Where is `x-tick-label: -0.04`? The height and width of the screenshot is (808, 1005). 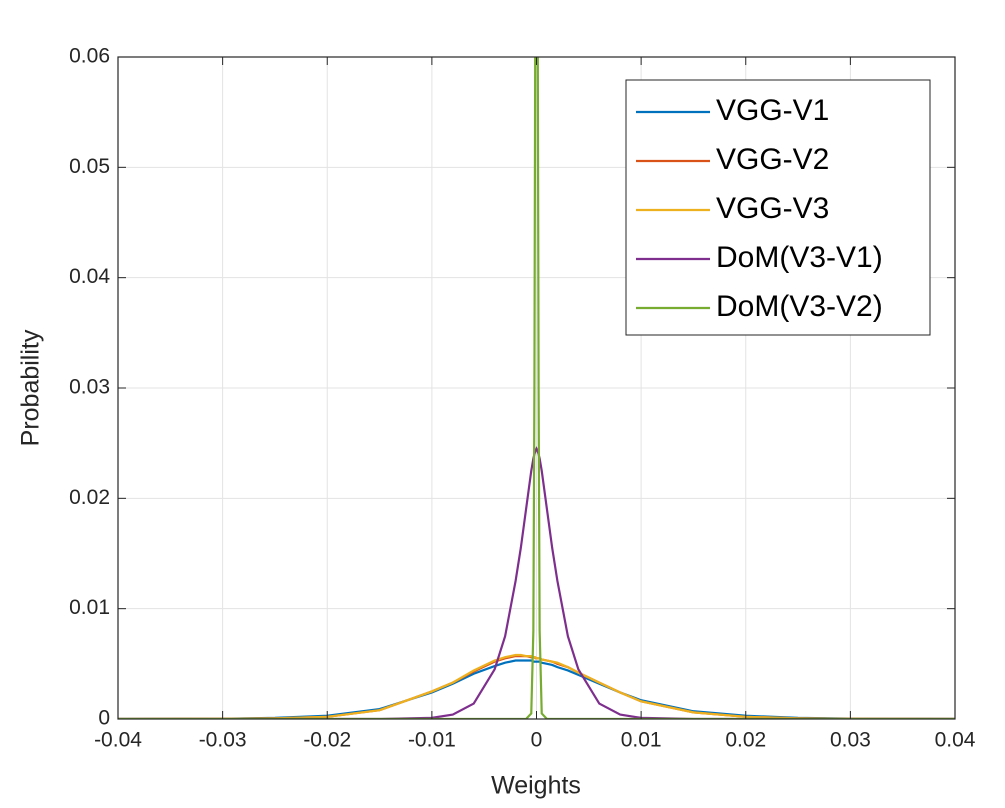
x-tick-label: -0.04 is located at coordinates (118, 740).